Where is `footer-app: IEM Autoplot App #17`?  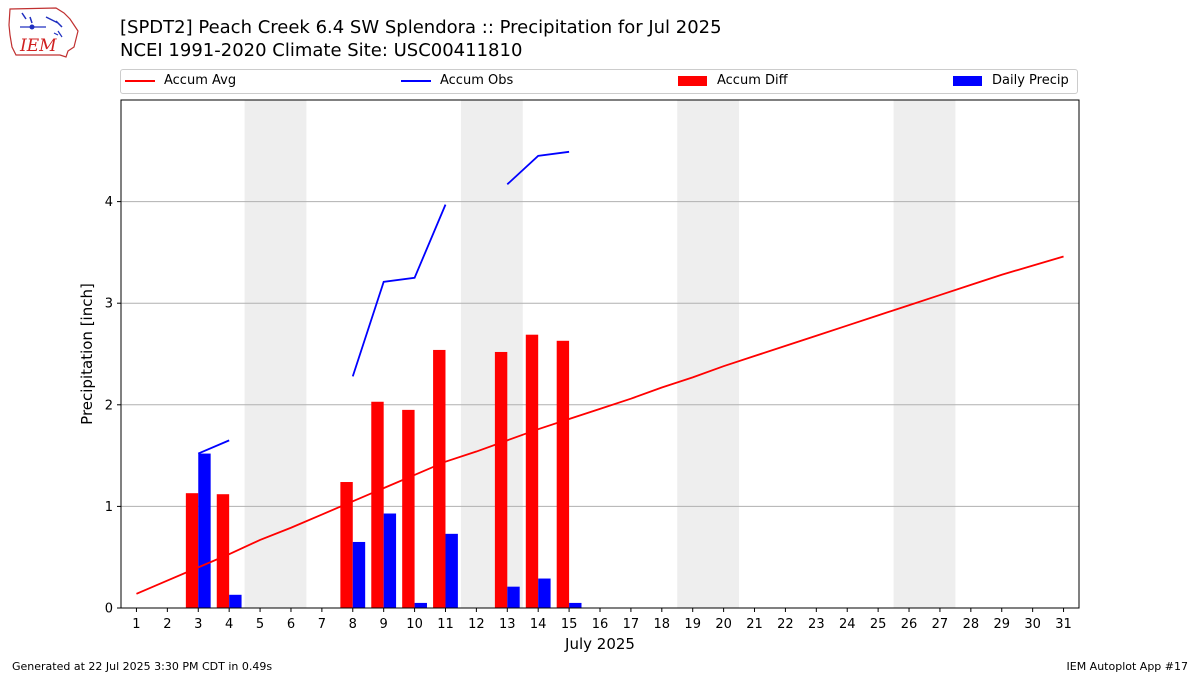 footer-app: IEM Autoplot App #17 is located at coordinates (1127, 666).